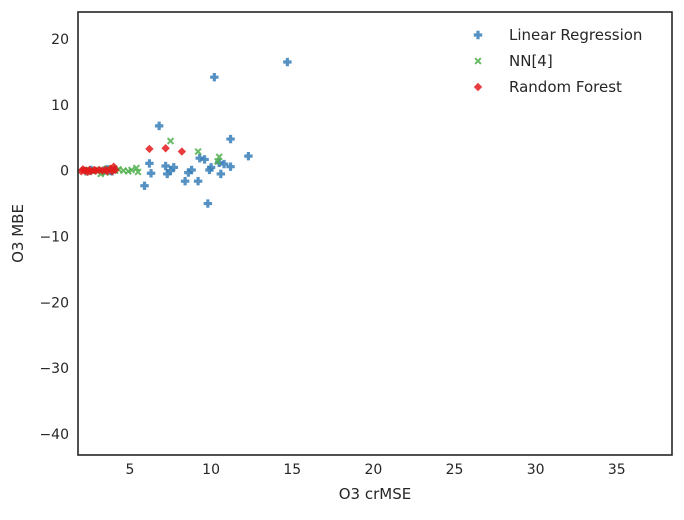 The height and width of the screenshot is (520, 684). What do you see at coordinates (565, 87) in the screenshot?
I see `legend-label: Random Forest` at bounding box center [565, 87].